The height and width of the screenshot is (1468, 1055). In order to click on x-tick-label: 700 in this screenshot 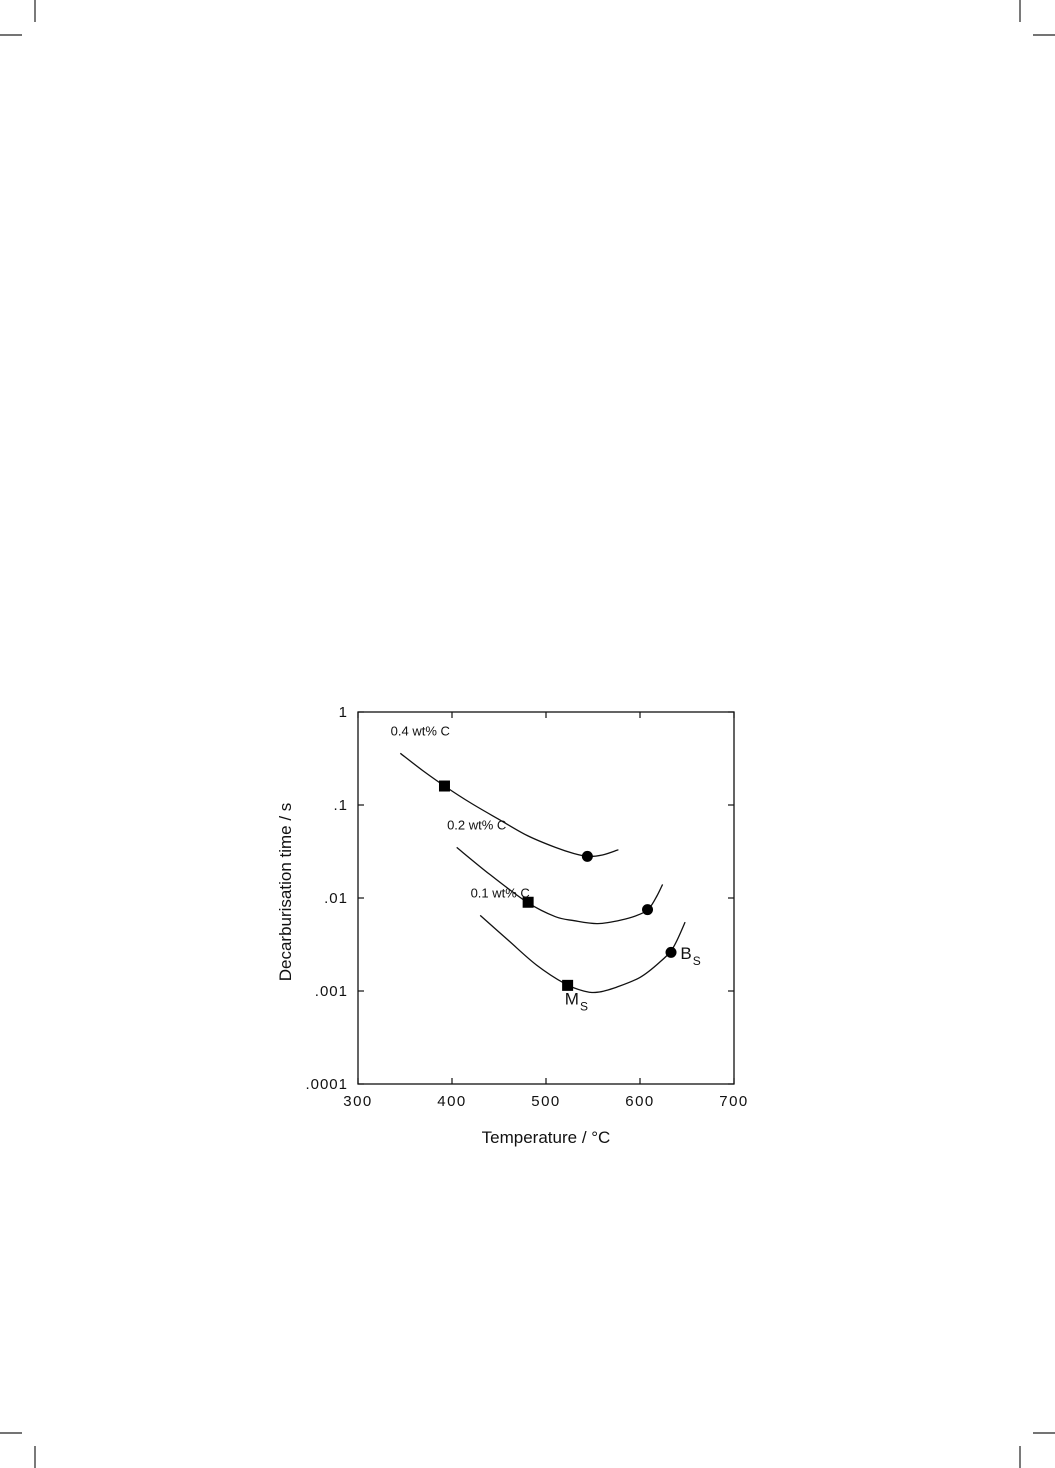, I will do `click(734, 1101)`.